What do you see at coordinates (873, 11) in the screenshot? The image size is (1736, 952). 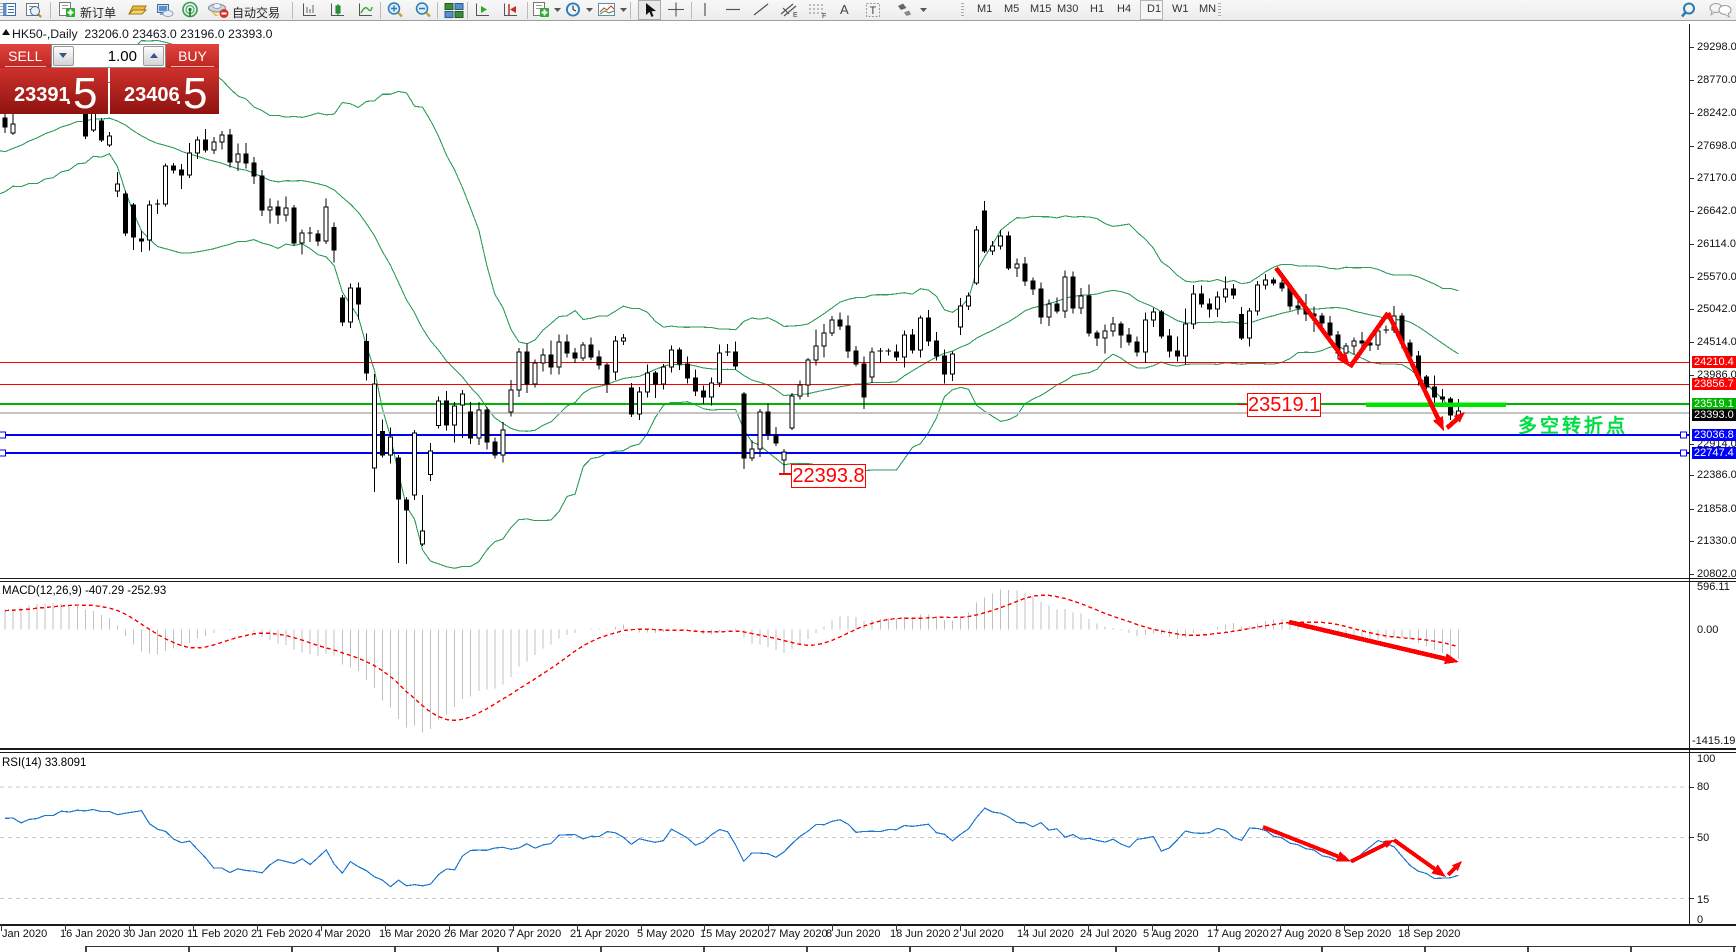 I see `svg-text: T` at bounding box center [873, 11].